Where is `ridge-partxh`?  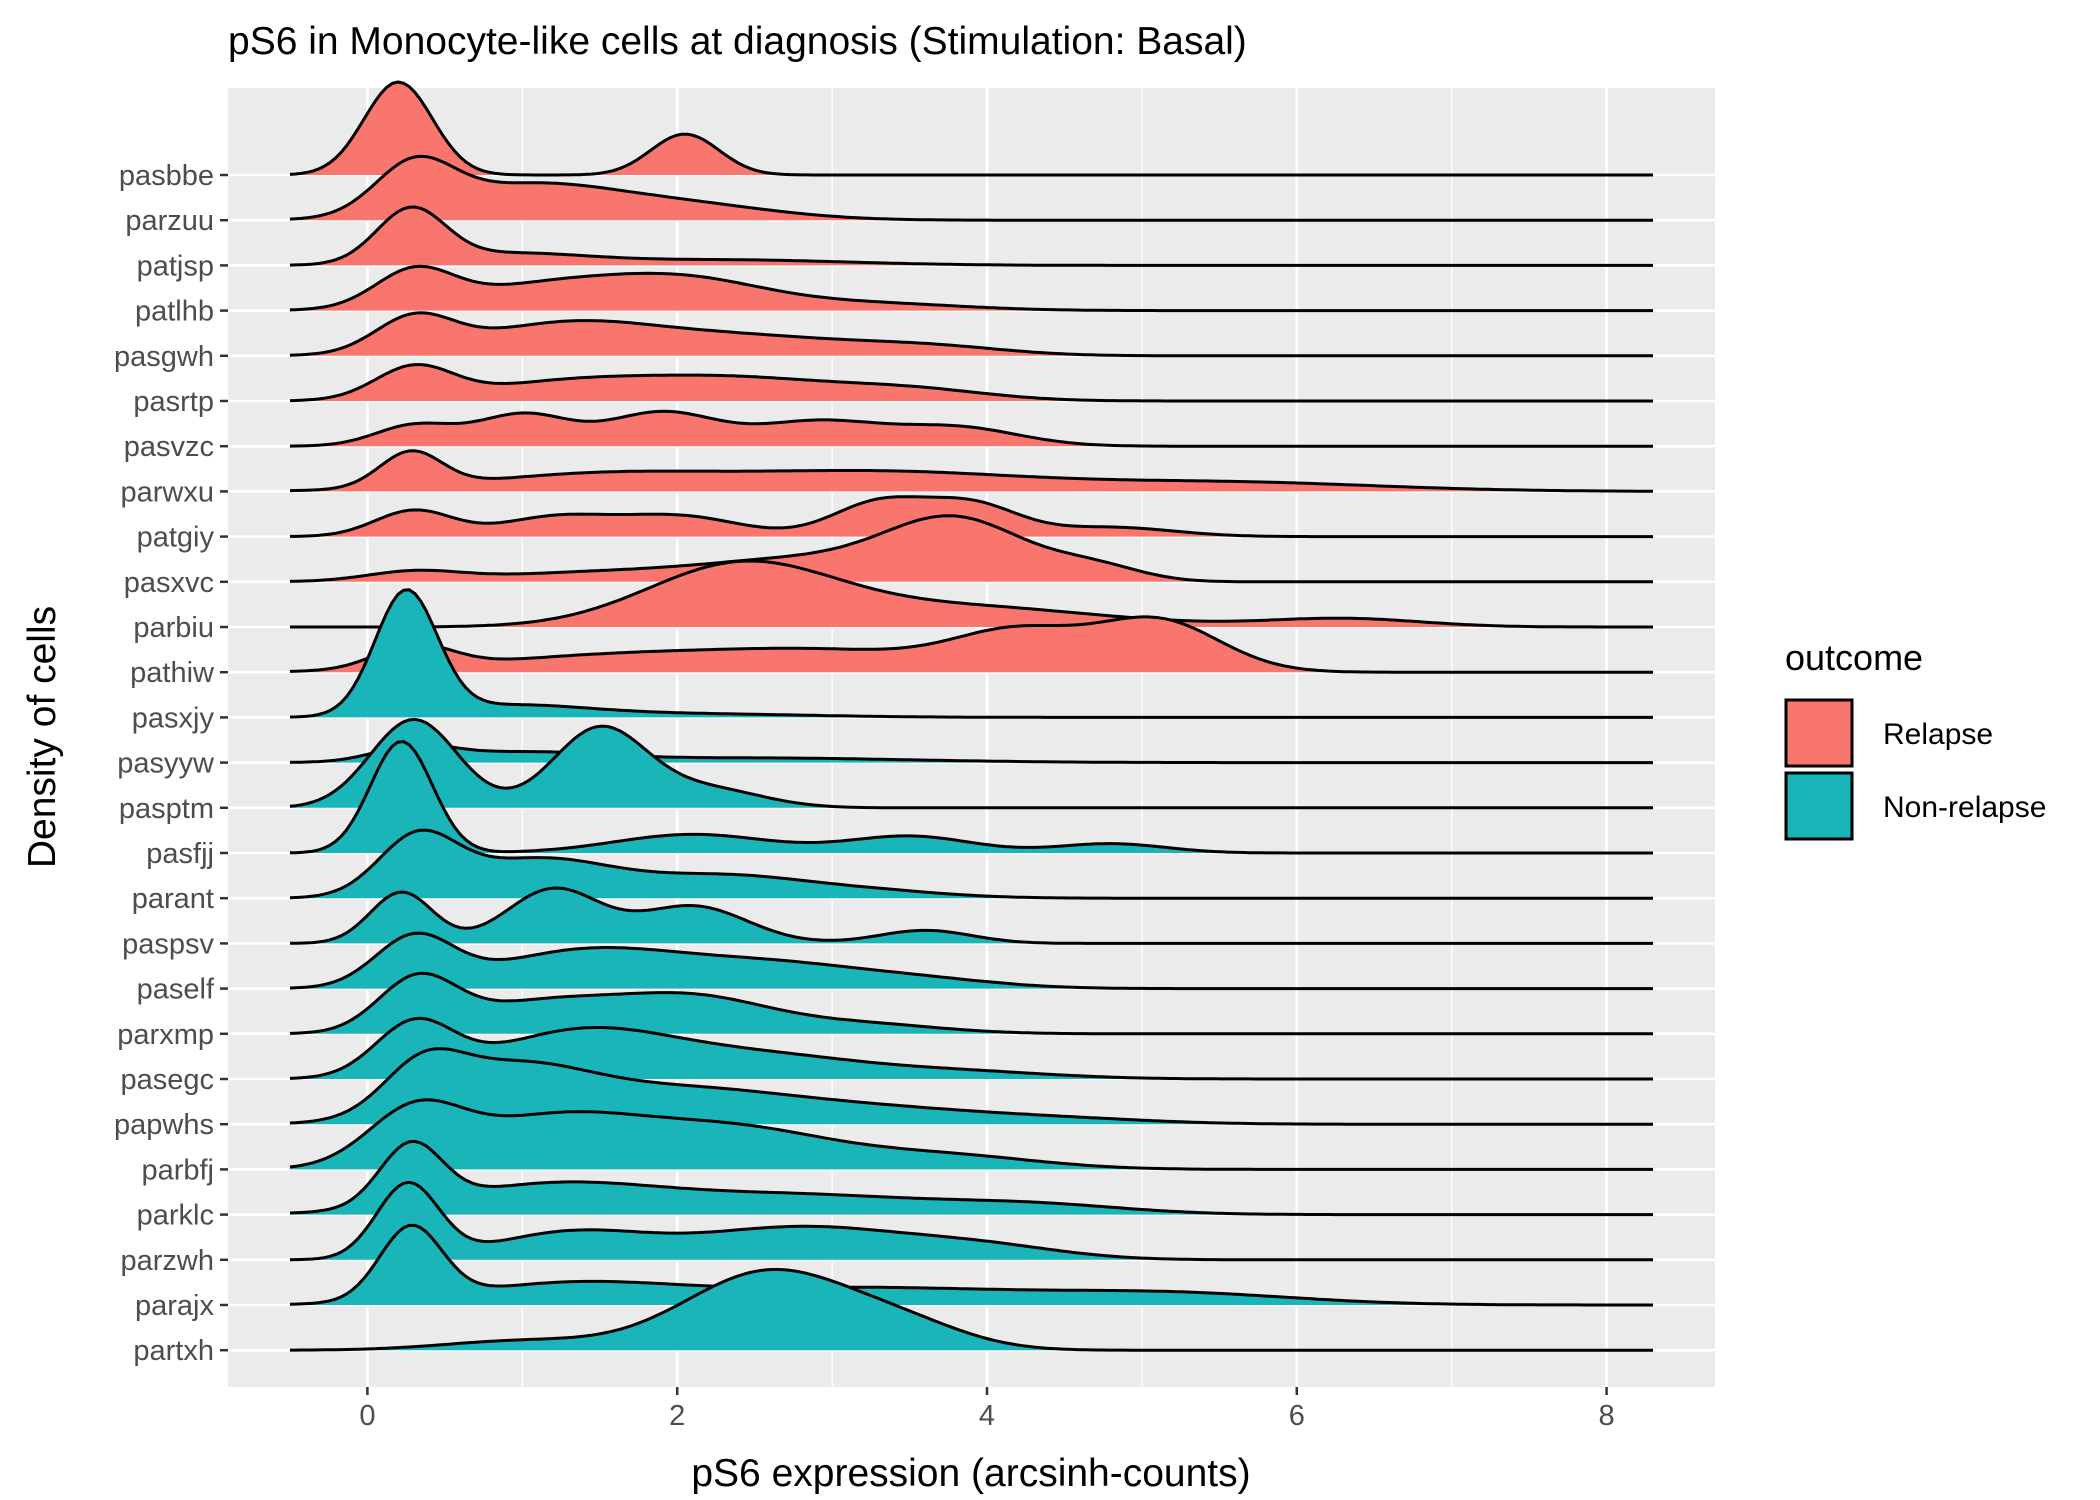
ridge-partxh is located at coordinates (971, 1310).